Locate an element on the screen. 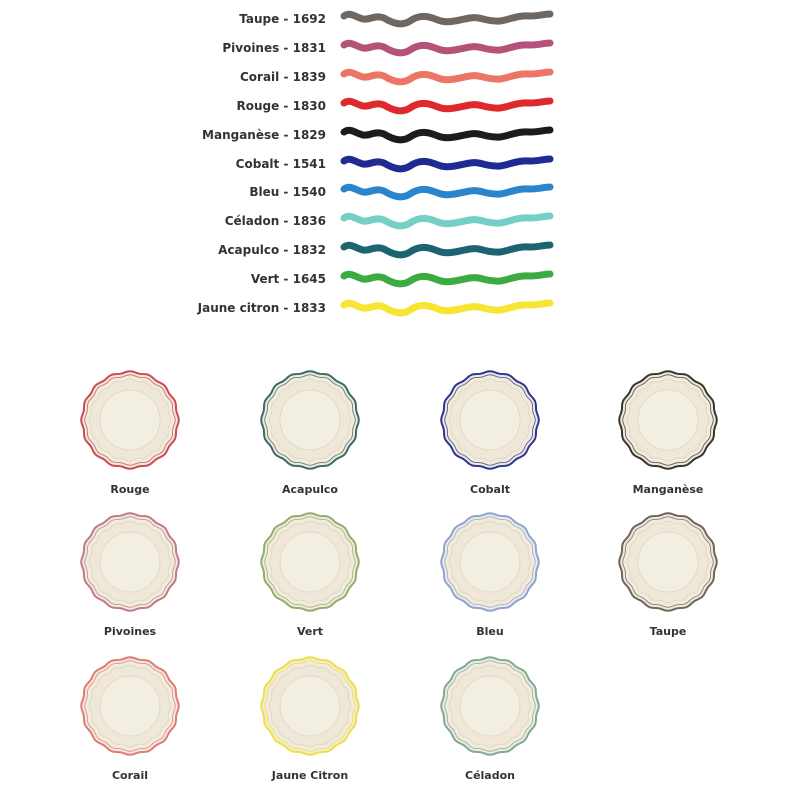 The height and width of the screenshot is (800, 800). plate-label: Pivoines is located at coordinates (130, 631).